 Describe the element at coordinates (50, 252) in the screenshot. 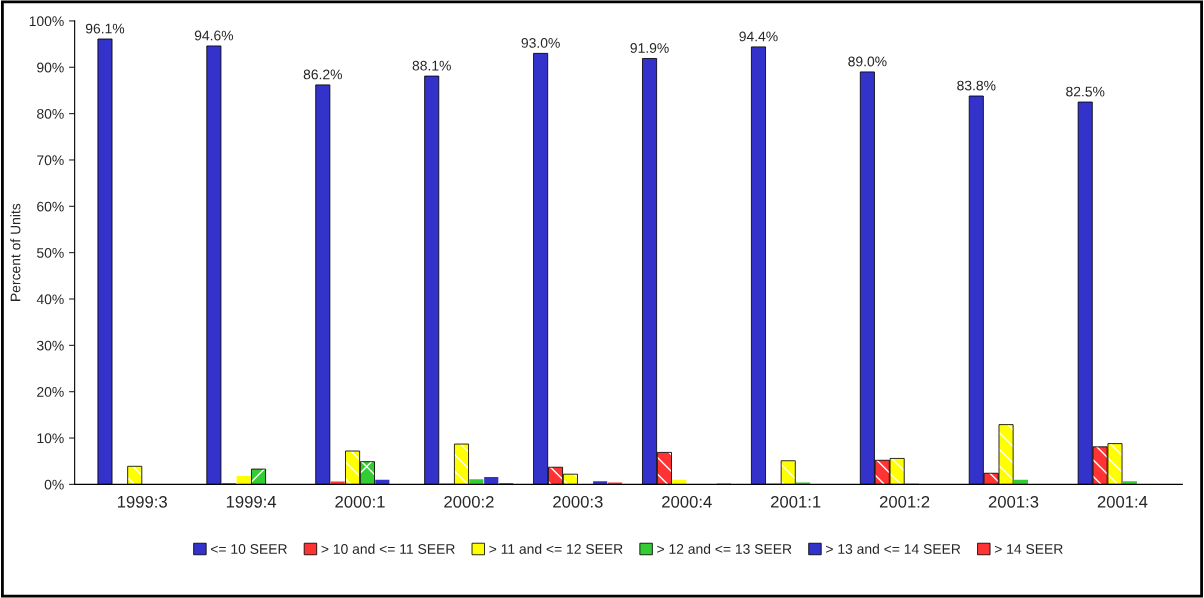

I see `y-tick-label: 50%` at that location.